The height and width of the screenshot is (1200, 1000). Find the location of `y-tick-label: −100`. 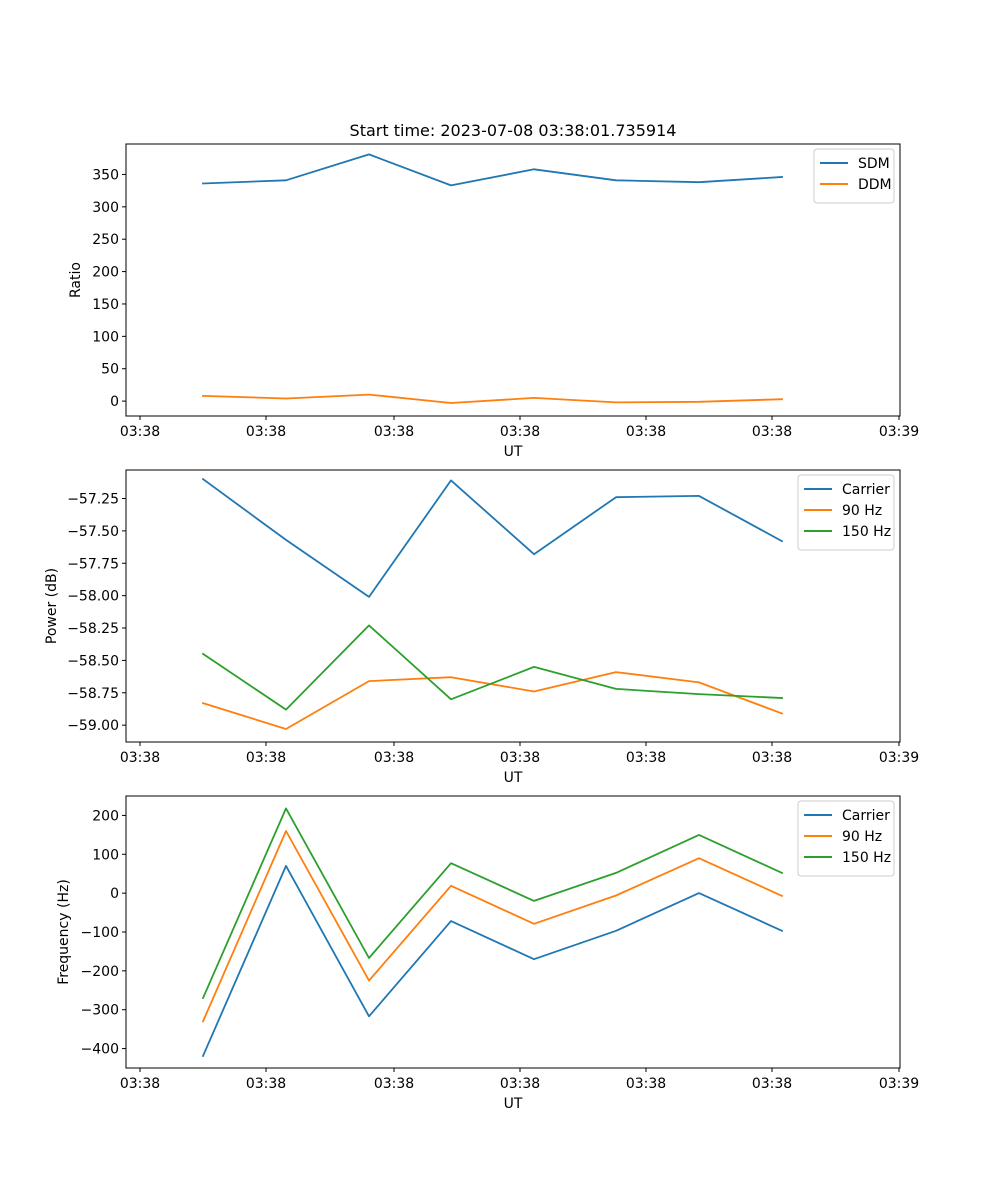

y-tick-label: −100 is located at coordinates (100, 933).